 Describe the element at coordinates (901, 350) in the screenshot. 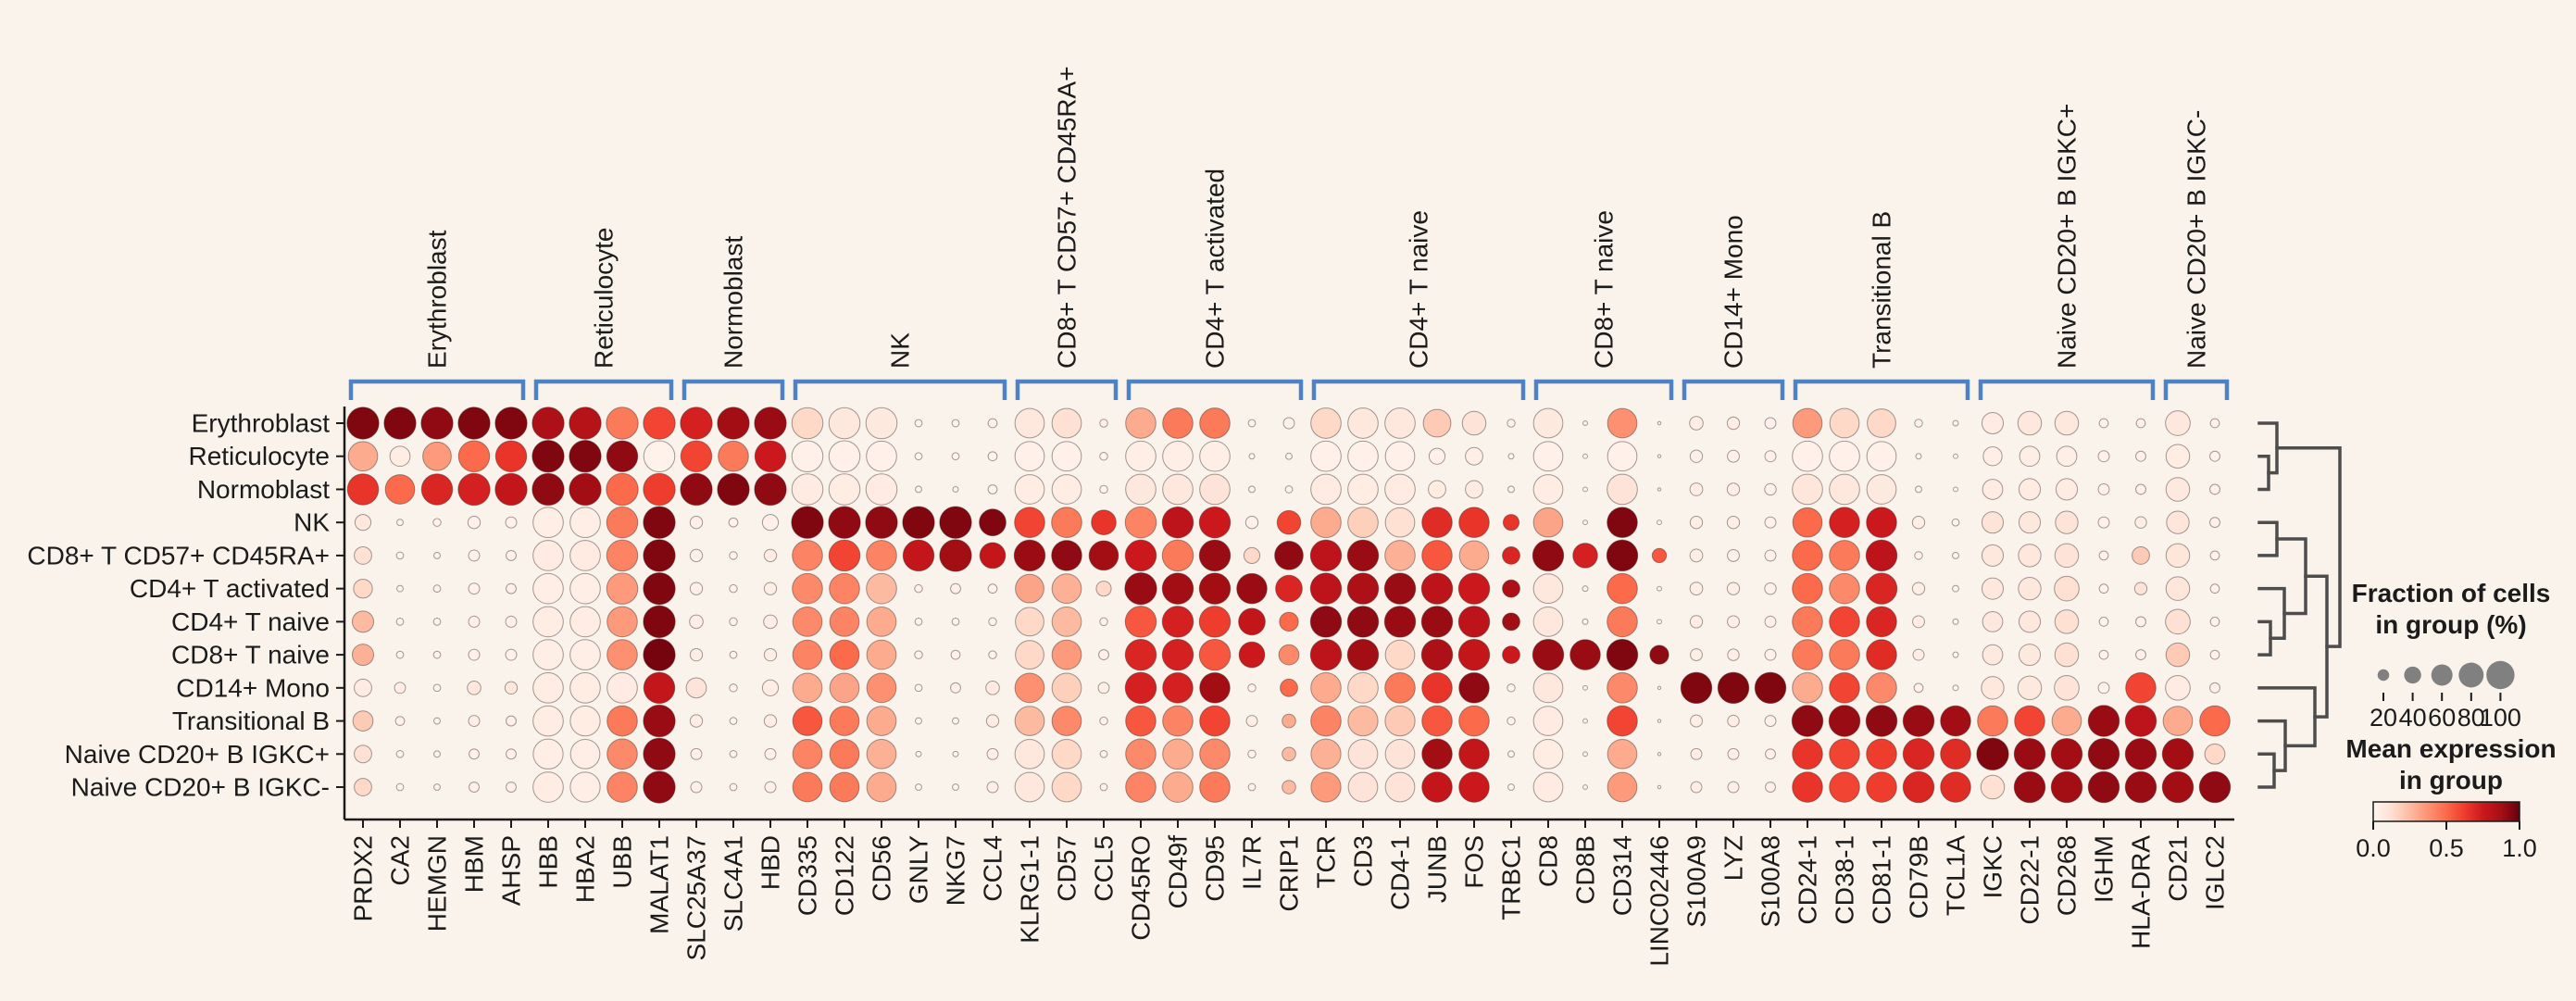

I see `group-label: NK` at that location.